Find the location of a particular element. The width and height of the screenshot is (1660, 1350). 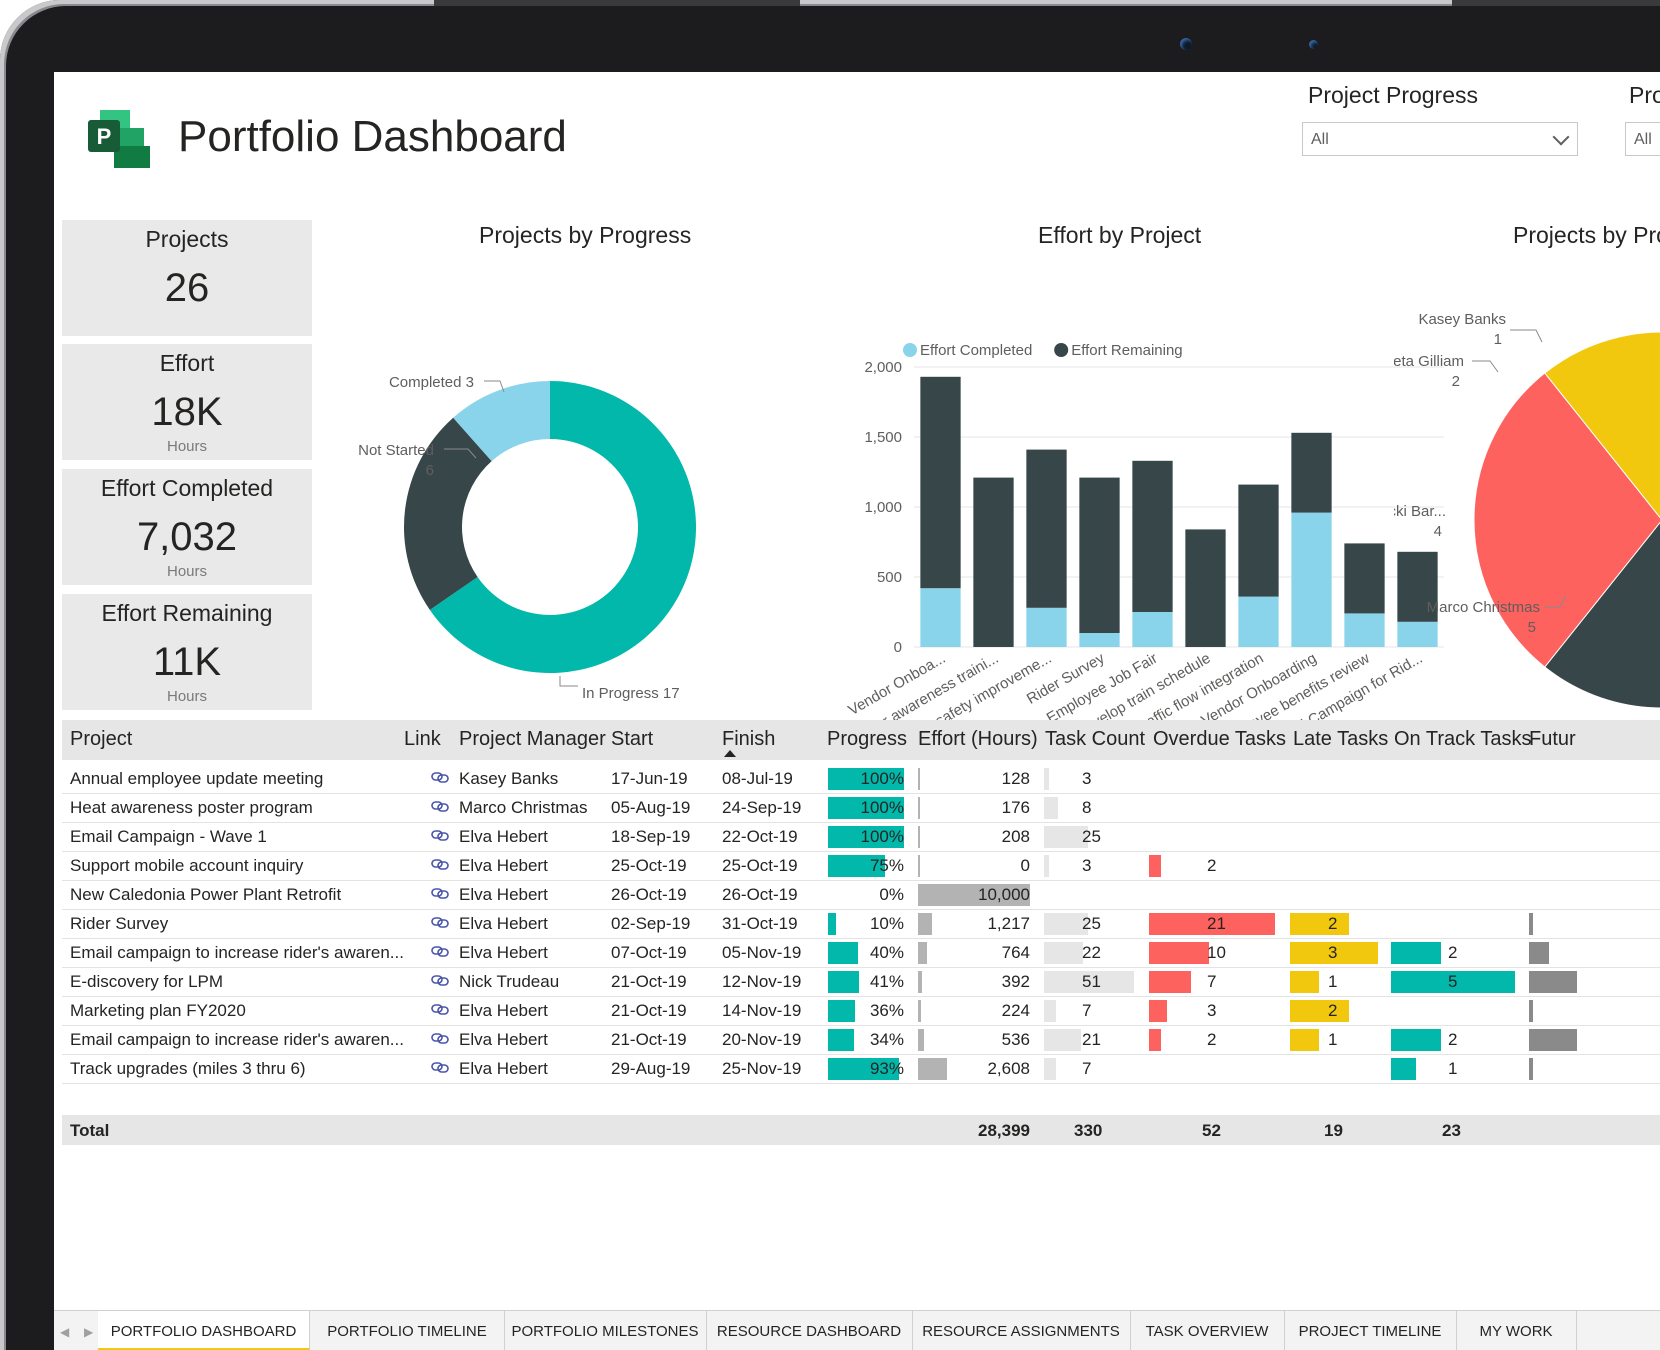

tab-portfolio-timeline: PORTFOLIO TIMELINE is located at coordinates (407, 1330).